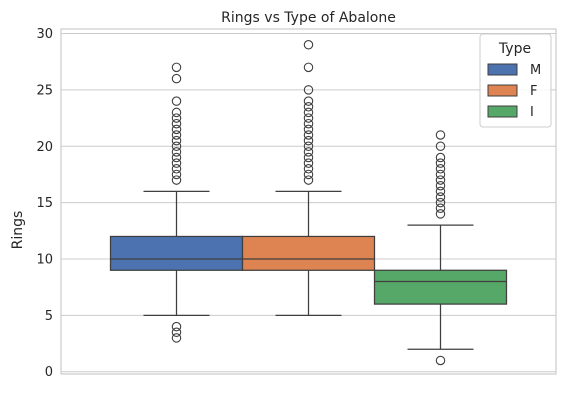  I want to click on legend-swatch-M, so click(502, 69).